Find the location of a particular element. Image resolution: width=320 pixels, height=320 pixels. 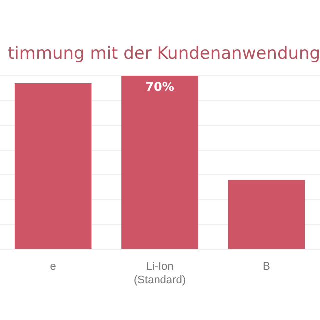

x-tick-label: B is located at coordinates (266, 267).